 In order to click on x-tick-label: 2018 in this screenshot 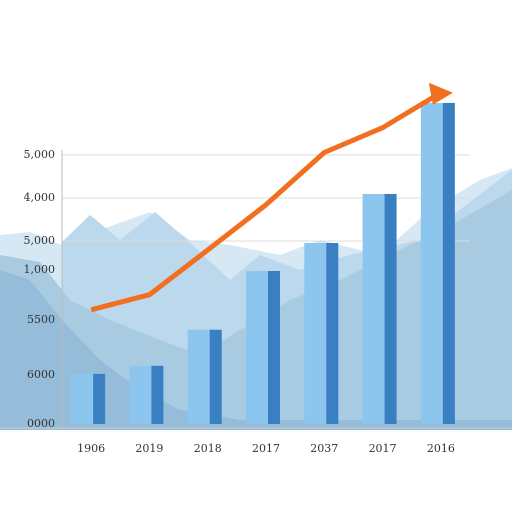, I will do `click(208, 448)`.